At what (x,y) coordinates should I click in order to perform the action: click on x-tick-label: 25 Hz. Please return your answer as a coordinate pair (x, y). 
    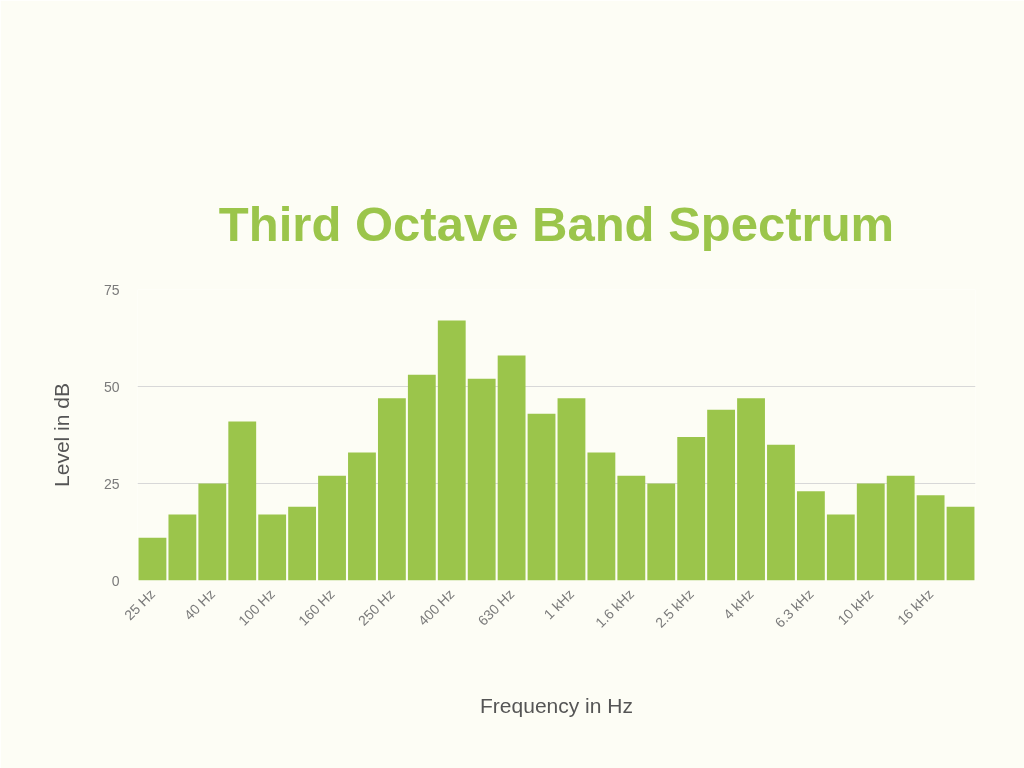
    Looking at the image, I should click on (139, 604).